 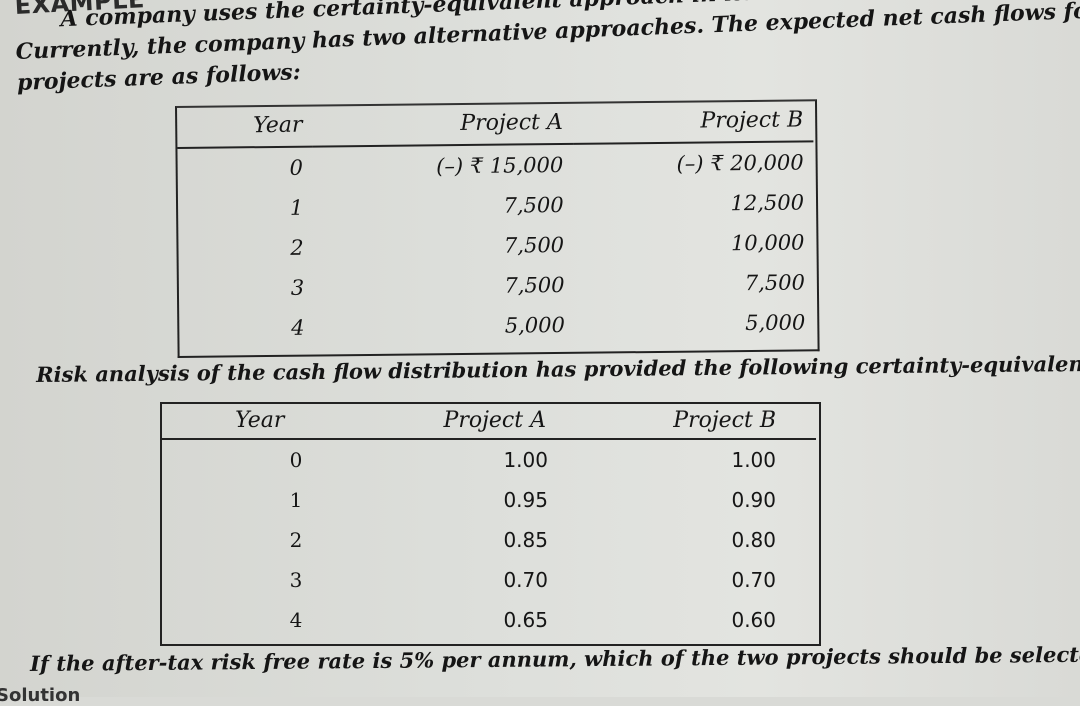 What do you see at coordinates (489, 620) in the screenshot?
I see `table-row: 4 0.65 0.60` at bounding box center [489, 620].